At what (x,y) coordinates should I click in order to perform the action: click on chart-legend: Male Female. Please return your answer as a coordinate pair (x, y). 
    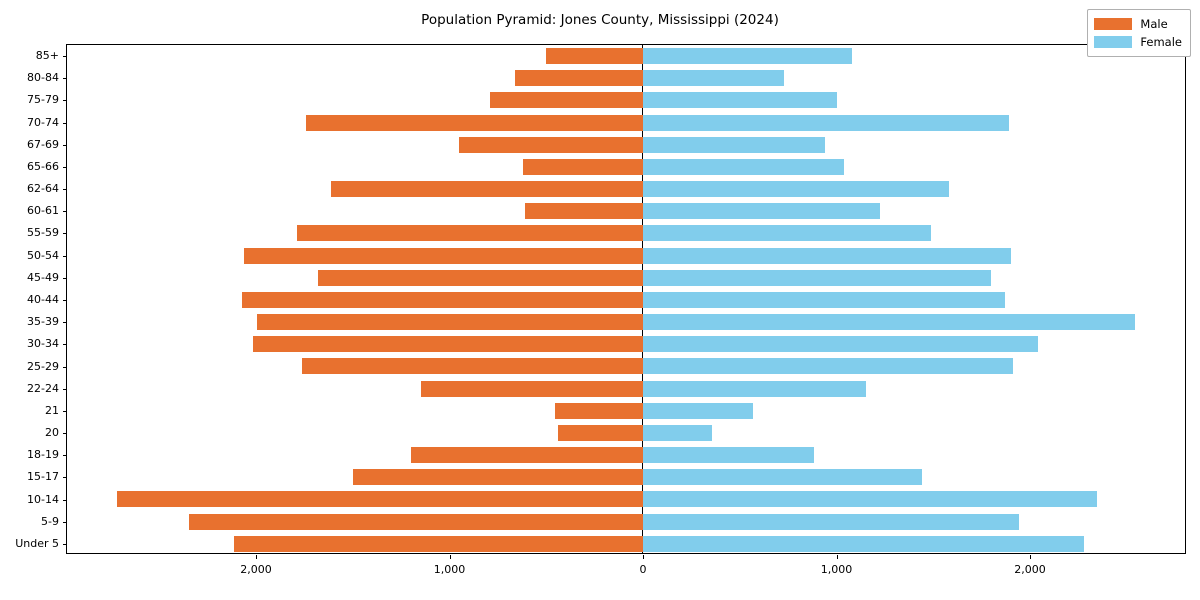
    Looking at the image, I should click on (1139, 33).